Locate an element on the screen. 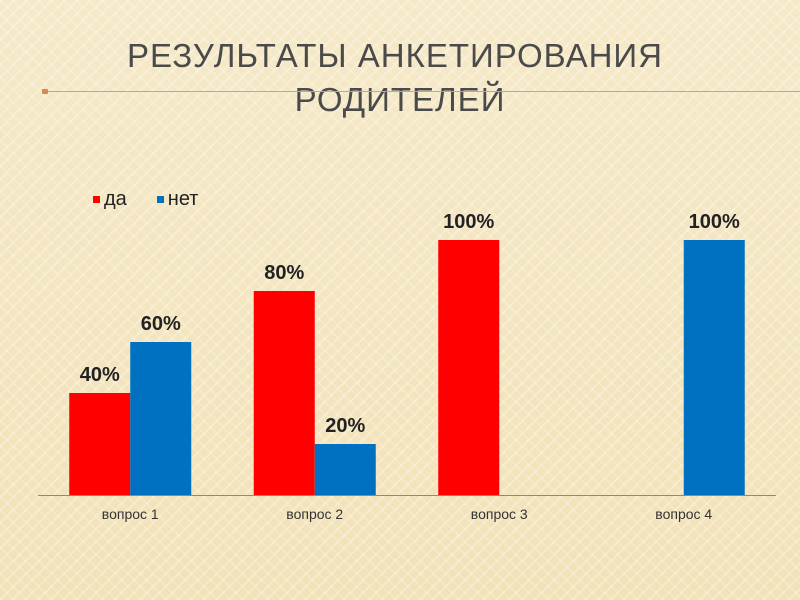 The image size is (800, 600). legend-label-no: нет is located at coordinates (183, 198).